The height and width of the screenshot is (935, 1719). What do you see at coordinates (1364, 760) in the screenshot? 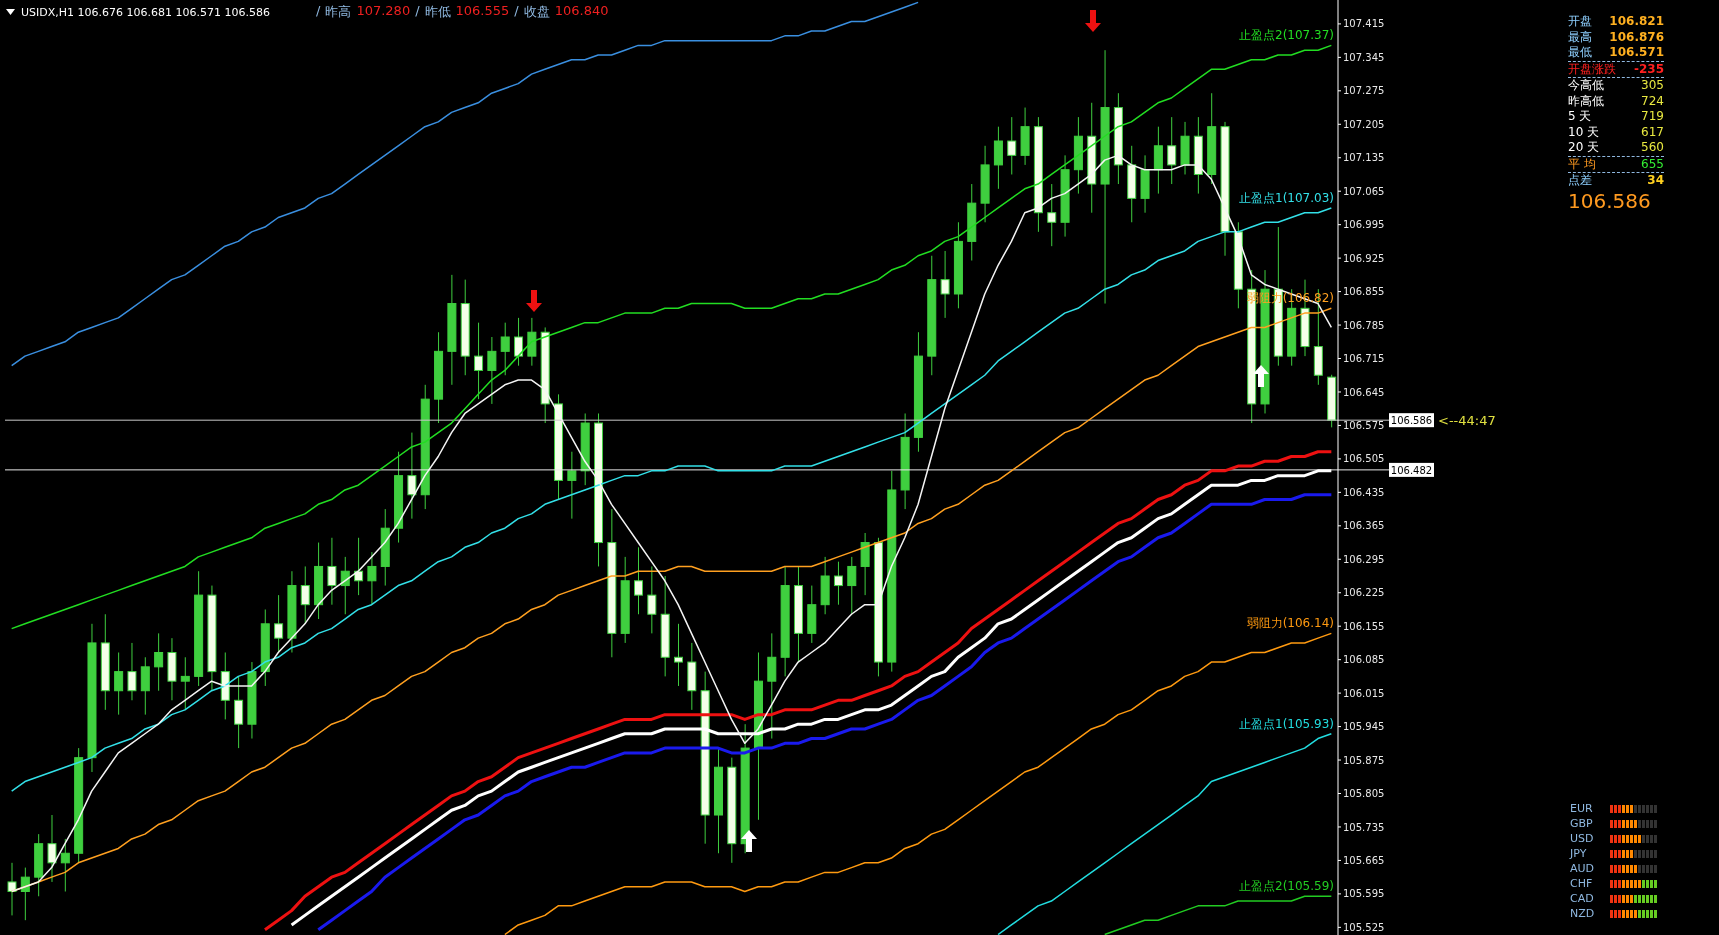
I see `y-tick-label: 105.875` at bounding box center [1364, 760].